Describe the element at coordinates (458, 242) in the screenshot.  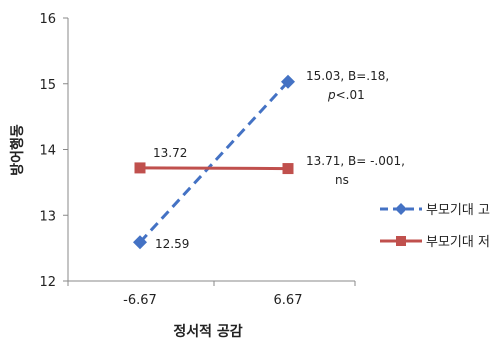
I see `legend-label-1: 부모기대 저` at that location.